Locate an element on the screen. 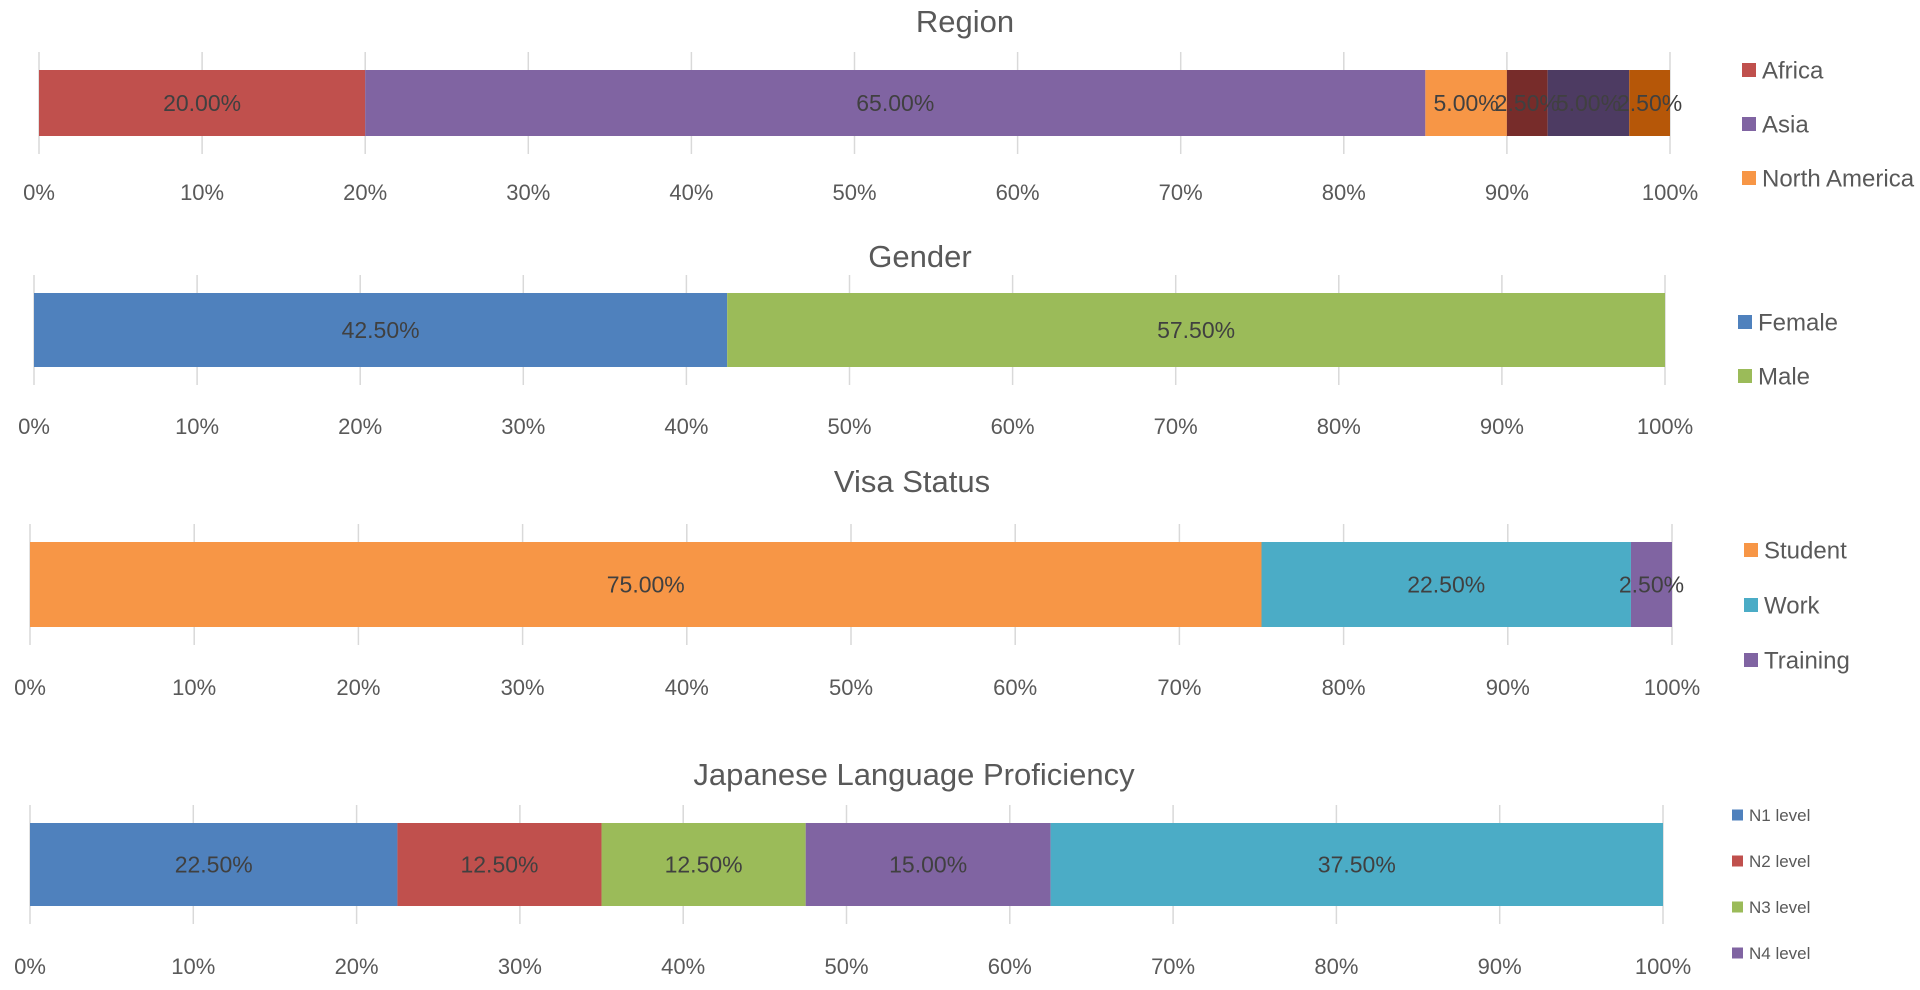 Image resolution: width=1920 pixels, height=990 pixels. legend-label: Student is located at coordinates (1805, 551).